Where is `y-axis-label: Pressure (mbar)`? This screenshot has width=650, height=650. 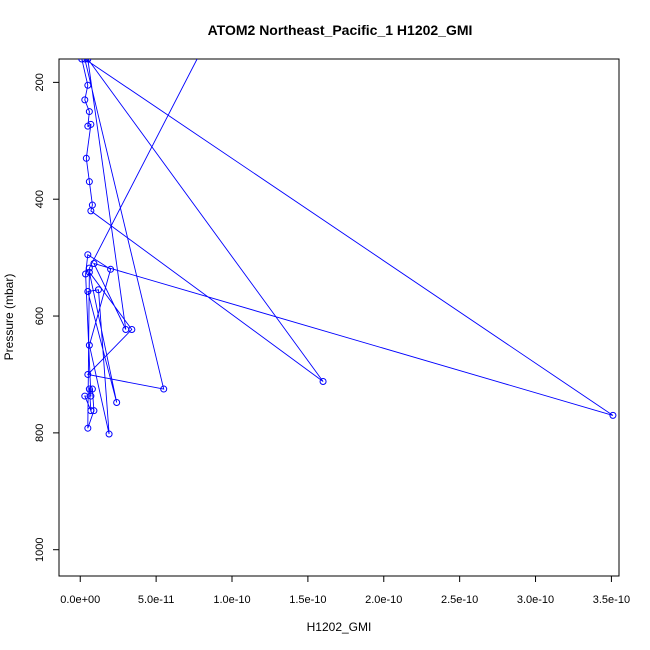 y-axis-label: Pressure (mbar) is located at coordinates (9, 317).